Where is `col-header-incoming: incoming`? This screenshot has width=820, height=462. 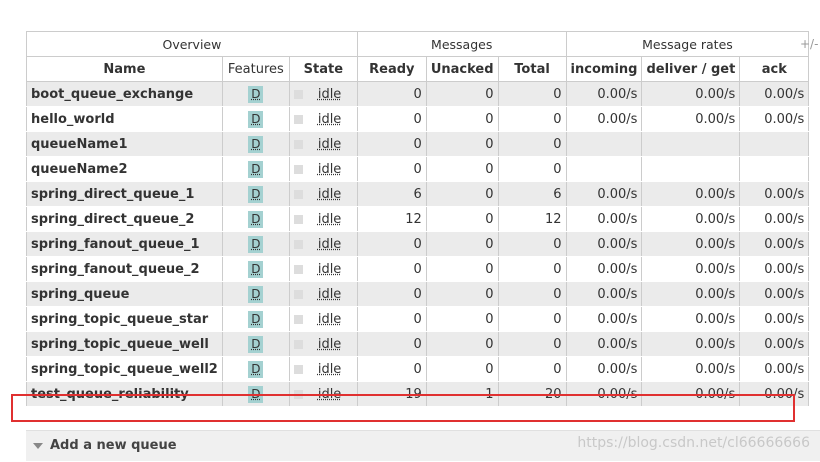
col-header-incoming: incoming is located at coordinates (604, 69).